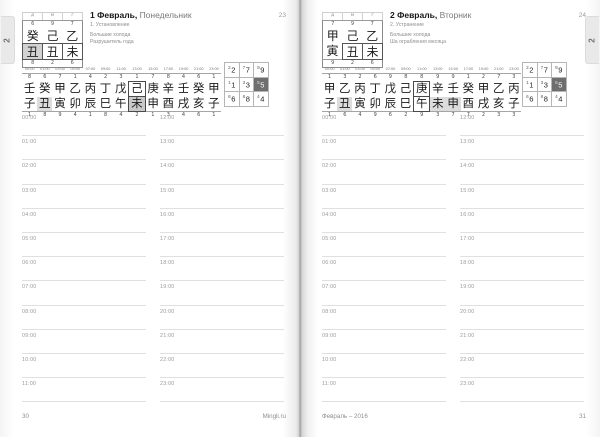  What do you see at coordinates (121, 115) in the screenshot?
I see `hour-bottom-number: 4` at bounding box center [121, 115].